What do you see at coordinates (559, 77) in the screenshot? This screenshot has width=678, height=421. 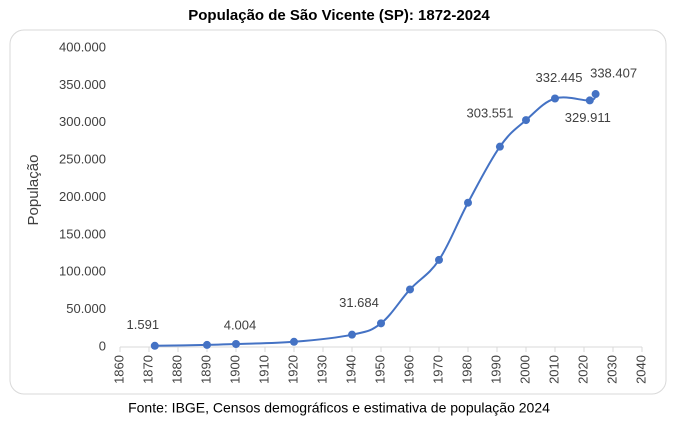 I see `data-label: 332.445` at bounding box center [559, 77].